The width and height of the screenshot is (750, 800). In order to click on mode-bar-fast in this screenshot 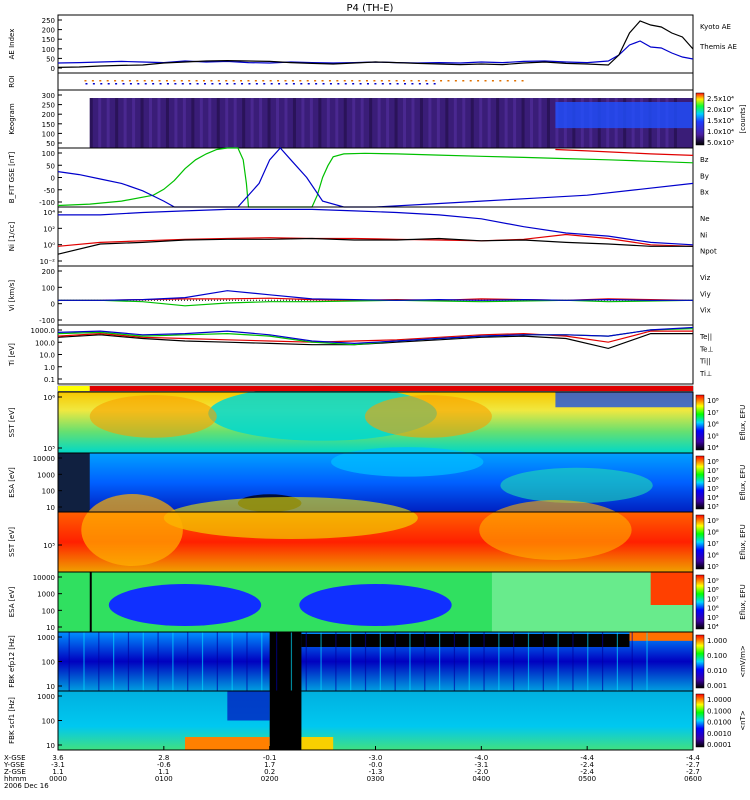, I will do `click(391, 388)`.